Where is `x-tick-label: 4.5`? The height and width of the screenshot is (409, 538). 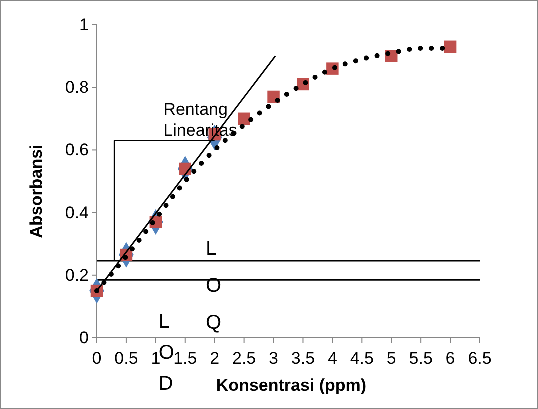
x-tick-label: 4.5 is located at coordinates (362, 358).